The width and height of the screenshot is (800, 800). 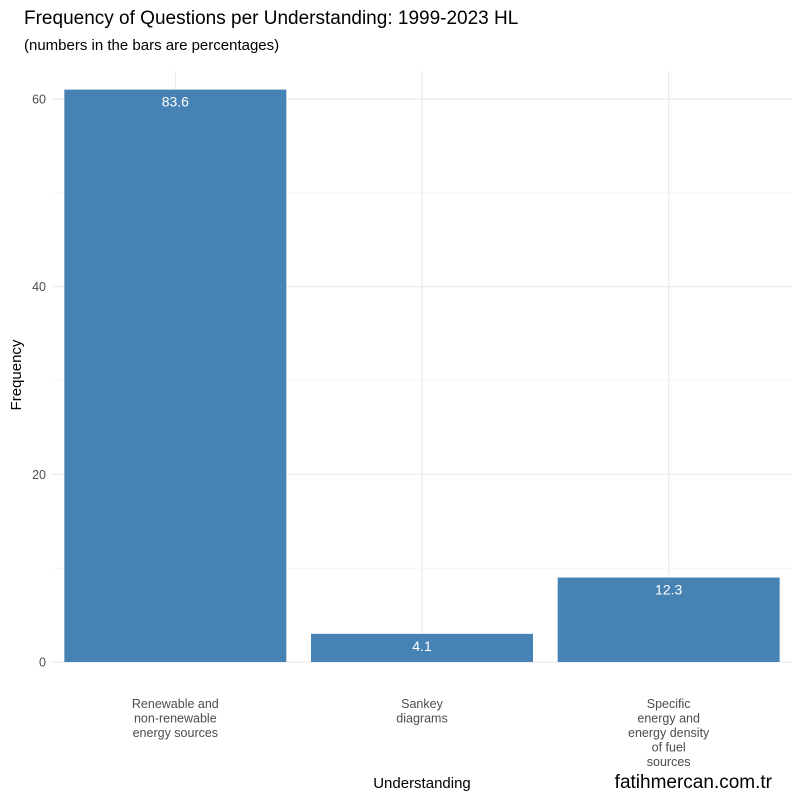 What do you see at coordinates (175, 718) in the screenshot?
I see `x-tick-label: Renewable and non-renewable energy sources` at bounding box center [175, 718].